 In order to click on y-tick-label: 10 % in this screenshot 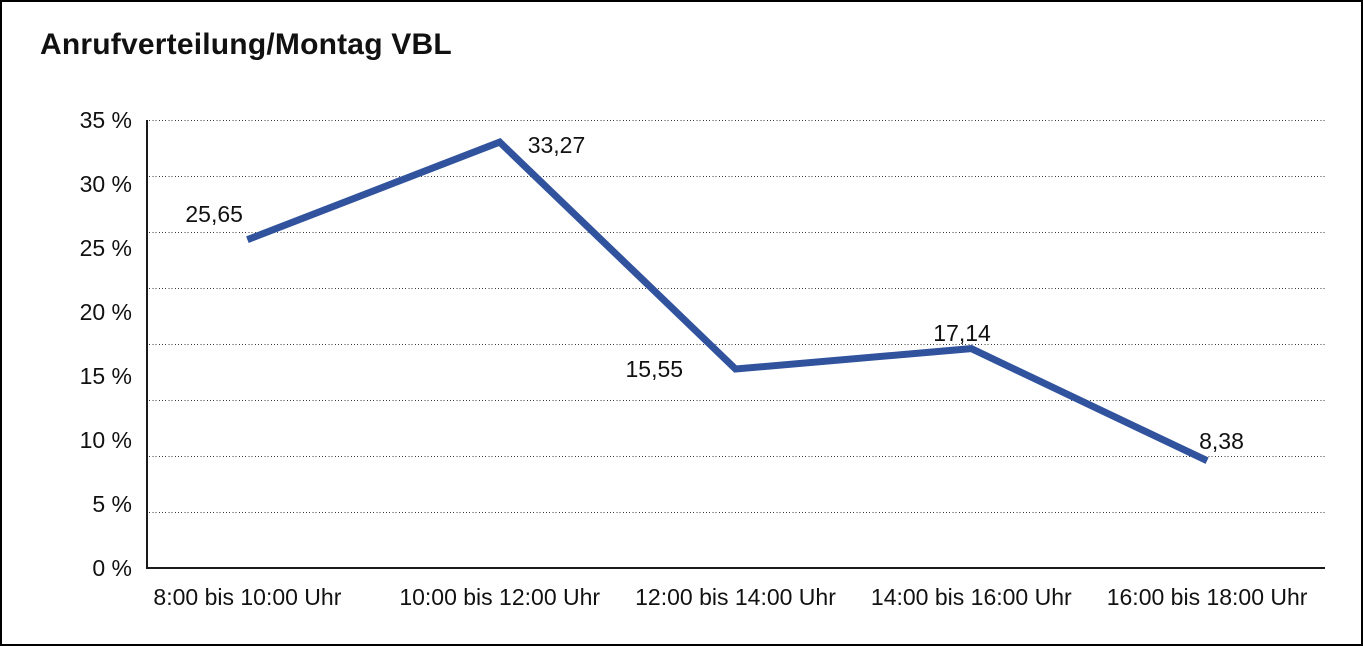, I will do `click(105, 440)`.